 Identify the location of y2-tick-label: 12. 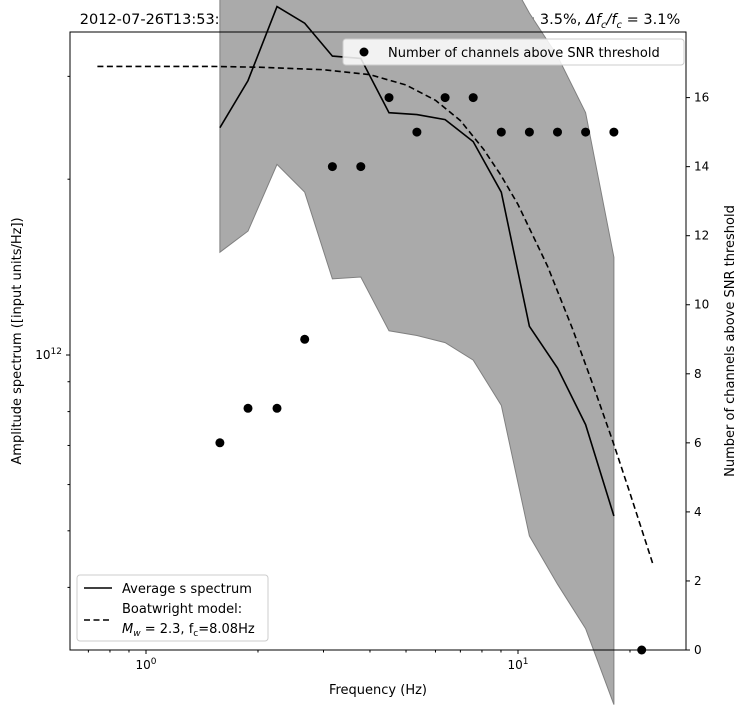
(701, 236).